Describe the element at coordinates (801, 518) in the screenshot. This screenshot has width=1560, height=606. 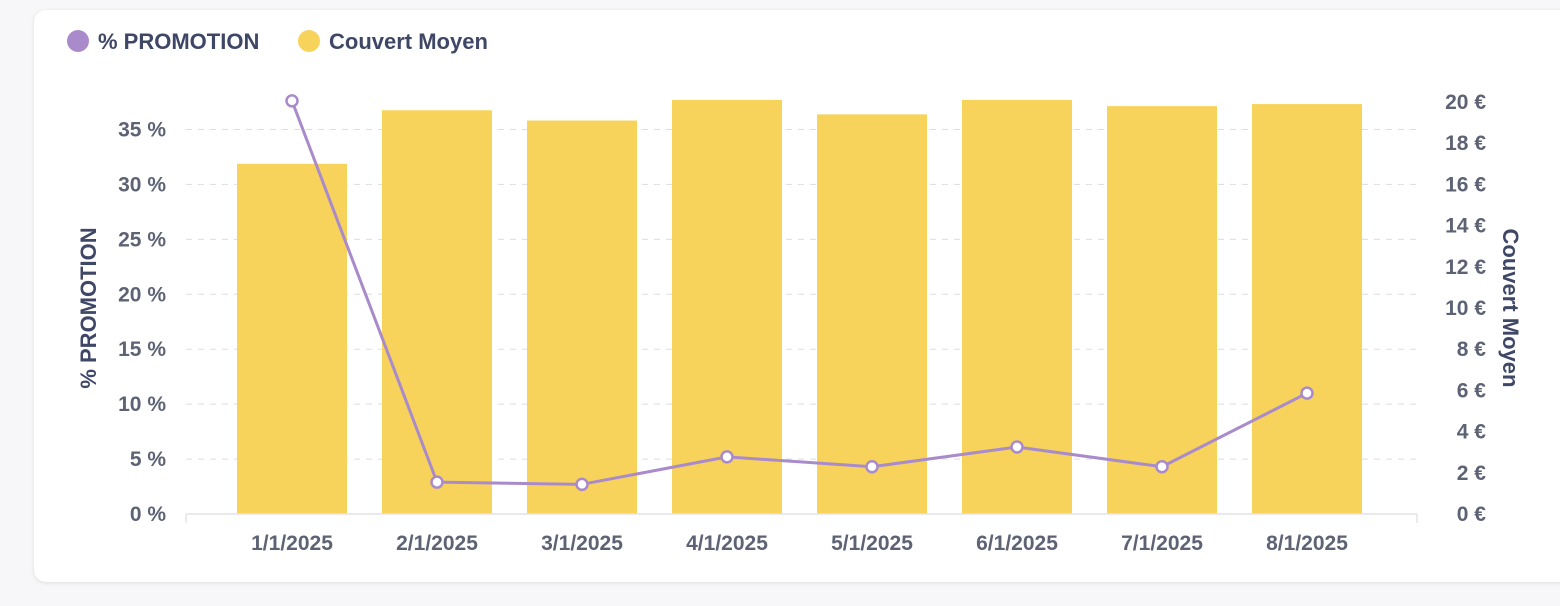
I see `axes` at that location.